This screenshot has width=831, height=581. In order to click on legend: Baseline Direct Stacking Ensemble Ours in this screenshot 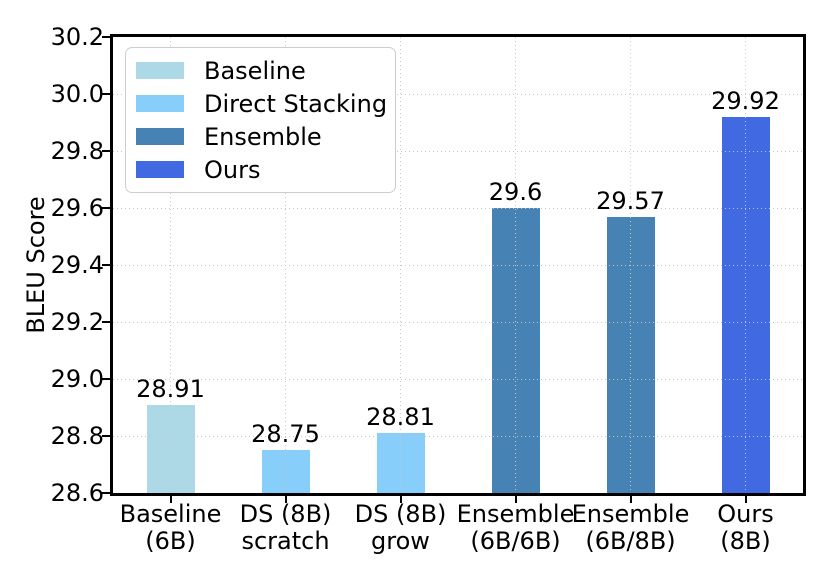, I will do `click(260, 120)`.